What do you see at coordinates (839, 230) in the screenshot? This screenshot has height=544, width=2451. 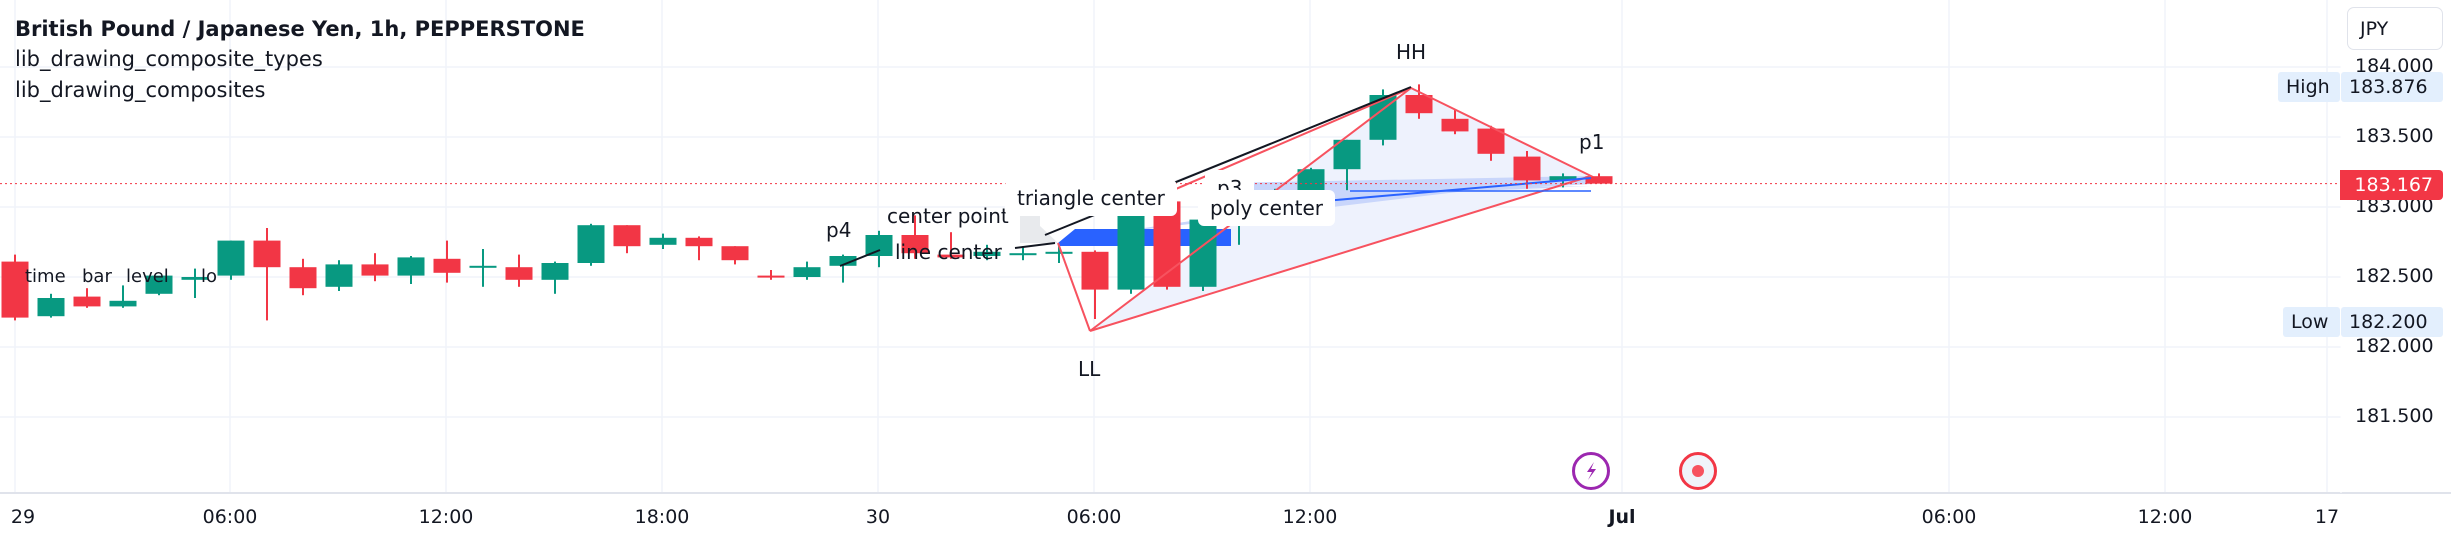 I see `label-p4: p4` at bounding box center [839, 230].